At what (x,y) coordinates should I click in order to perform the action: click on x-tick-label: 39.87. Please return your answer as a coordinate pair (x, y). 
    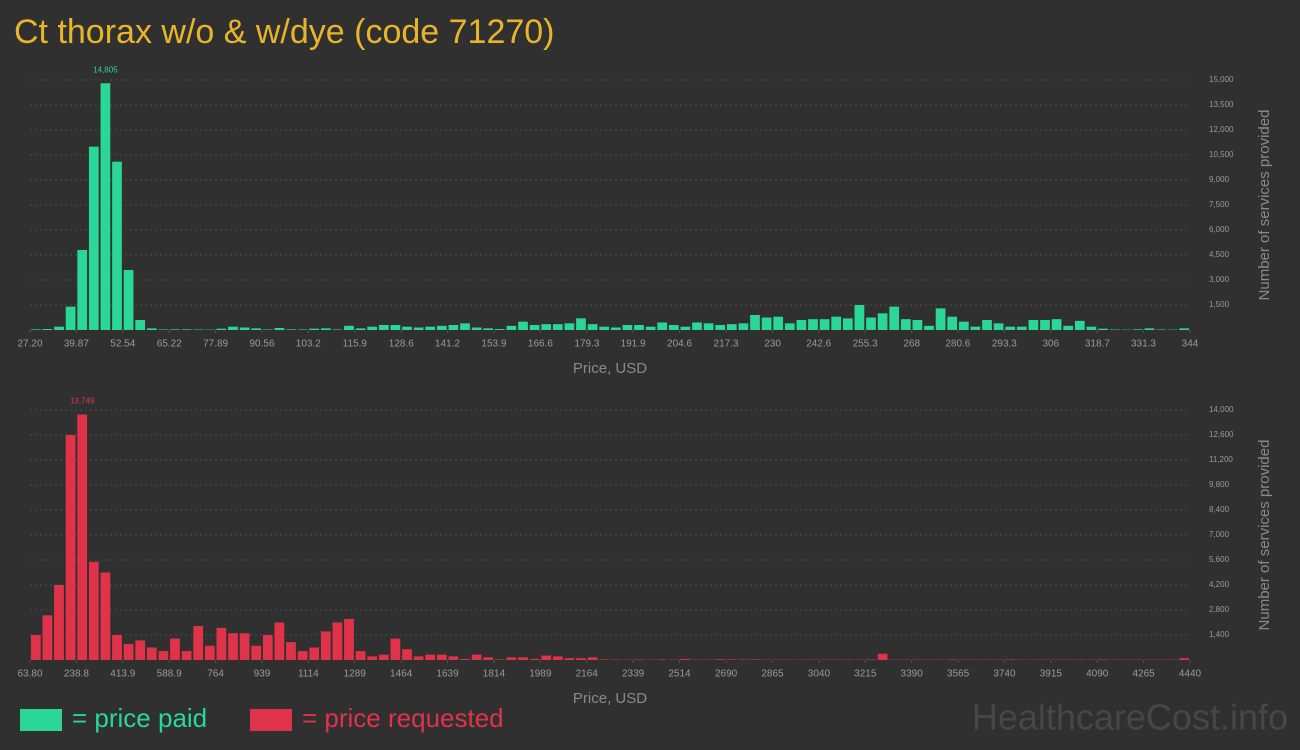
    Looking at the image, I should click on (76, 344).